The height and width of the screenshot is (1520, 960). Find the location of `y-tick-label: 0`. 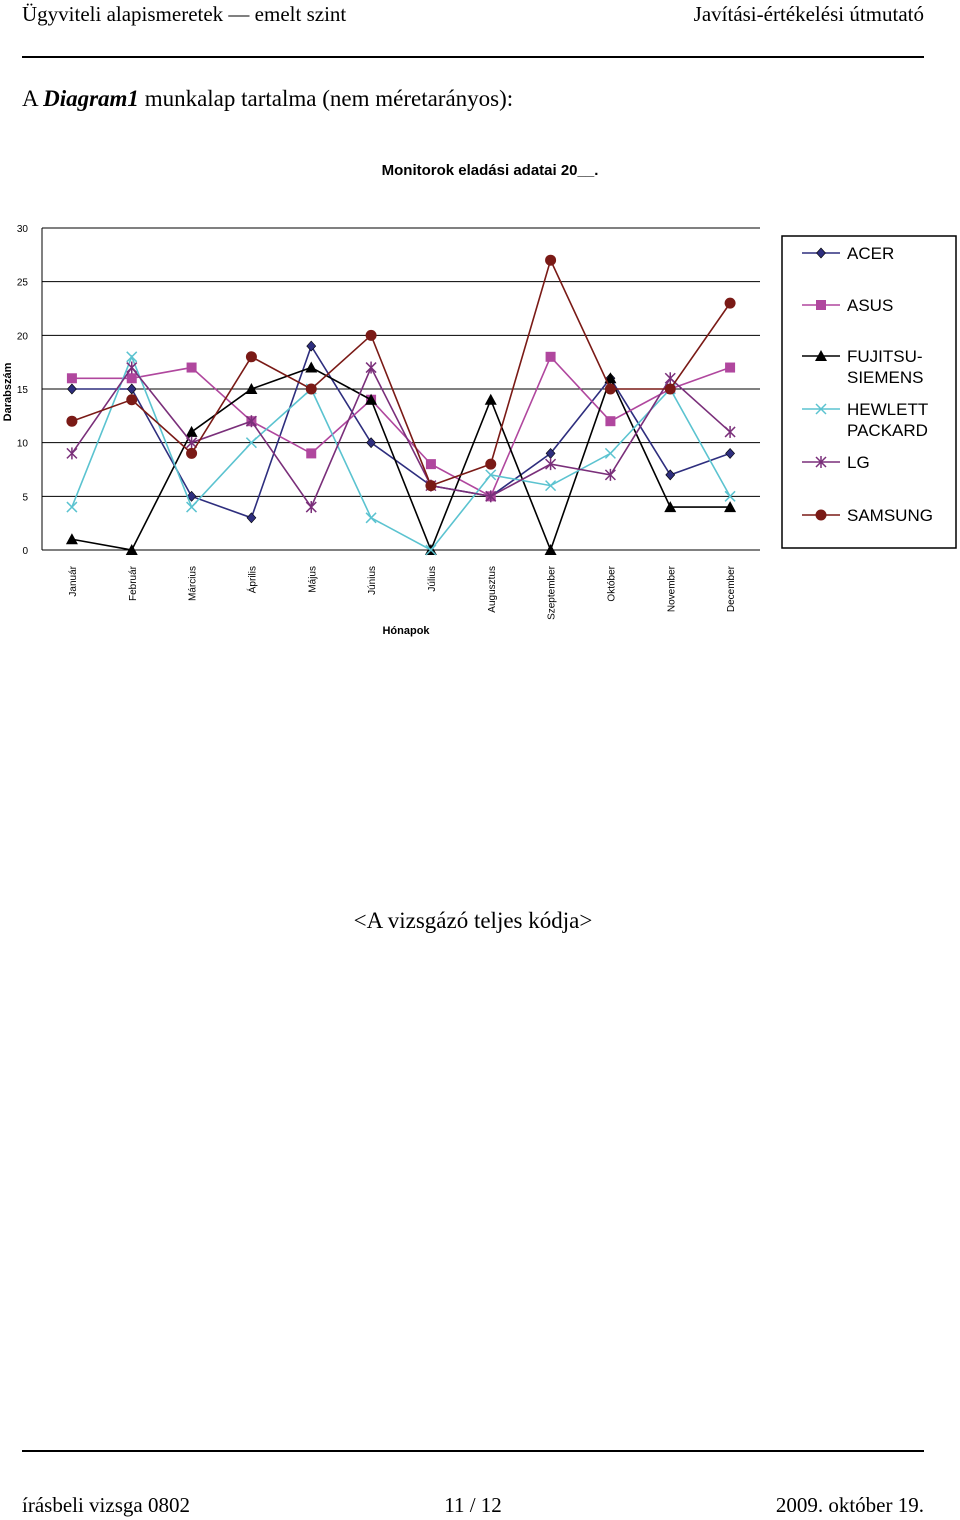

y-tick-label: 0 is located at coordinates (25, 551).